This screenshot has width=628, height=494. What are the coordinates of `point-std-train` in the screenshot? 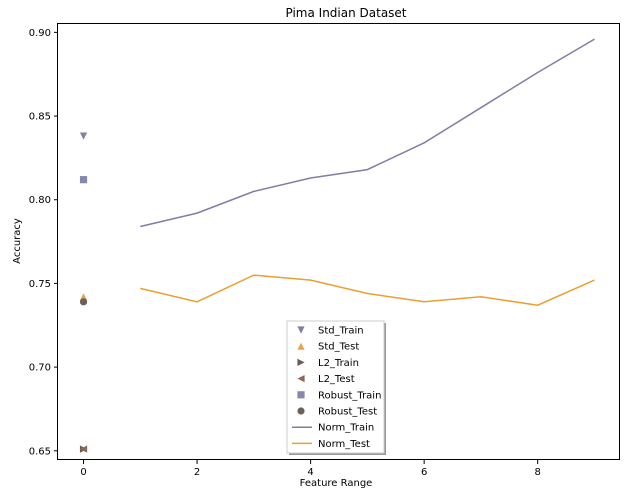 It's located at (83, 136).